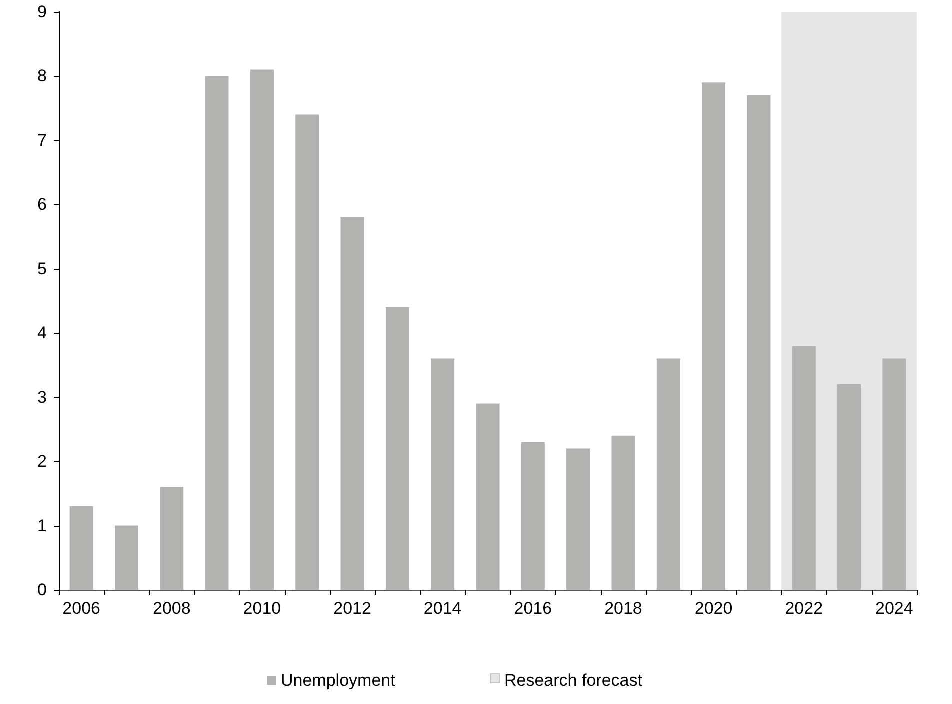  I want to click on y-tick-label: 0, so click(42, 590).